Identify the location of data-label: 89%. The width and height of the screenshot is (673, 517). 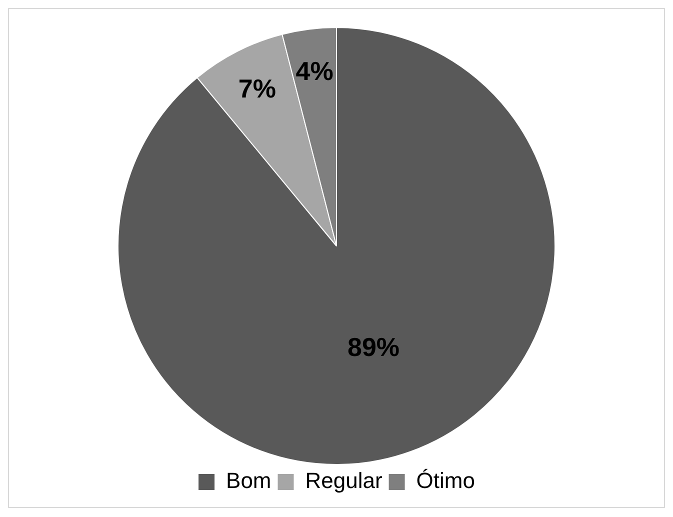
(373, 347).